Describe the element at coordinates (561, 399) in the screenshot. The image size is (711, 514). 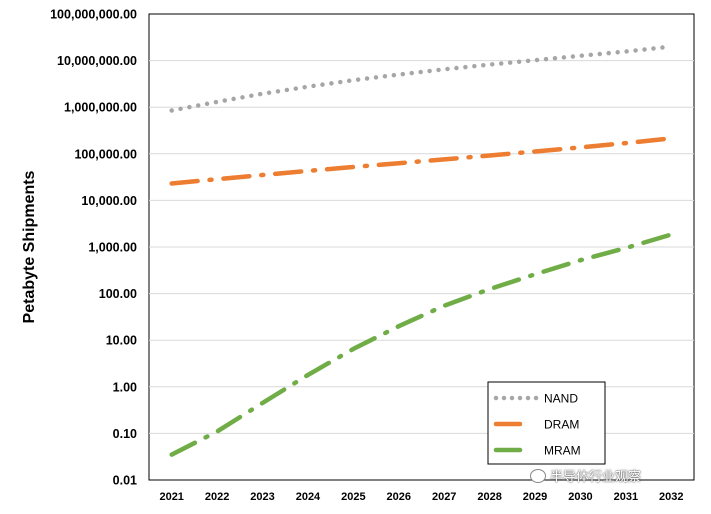
I see `legend-label-nand: NAND` at that location.